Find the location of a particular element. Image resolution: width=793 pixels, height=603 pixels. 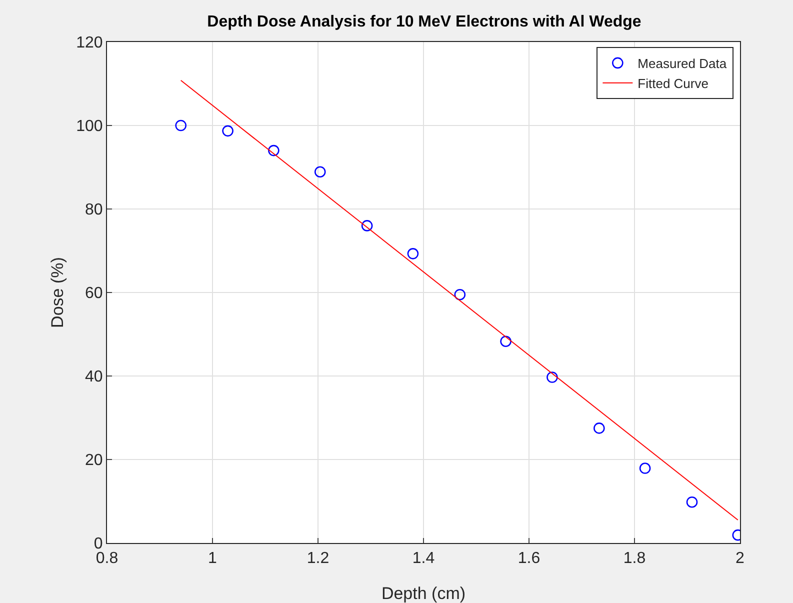

y-tick-label: 60 is located at coordinates (94, 293).